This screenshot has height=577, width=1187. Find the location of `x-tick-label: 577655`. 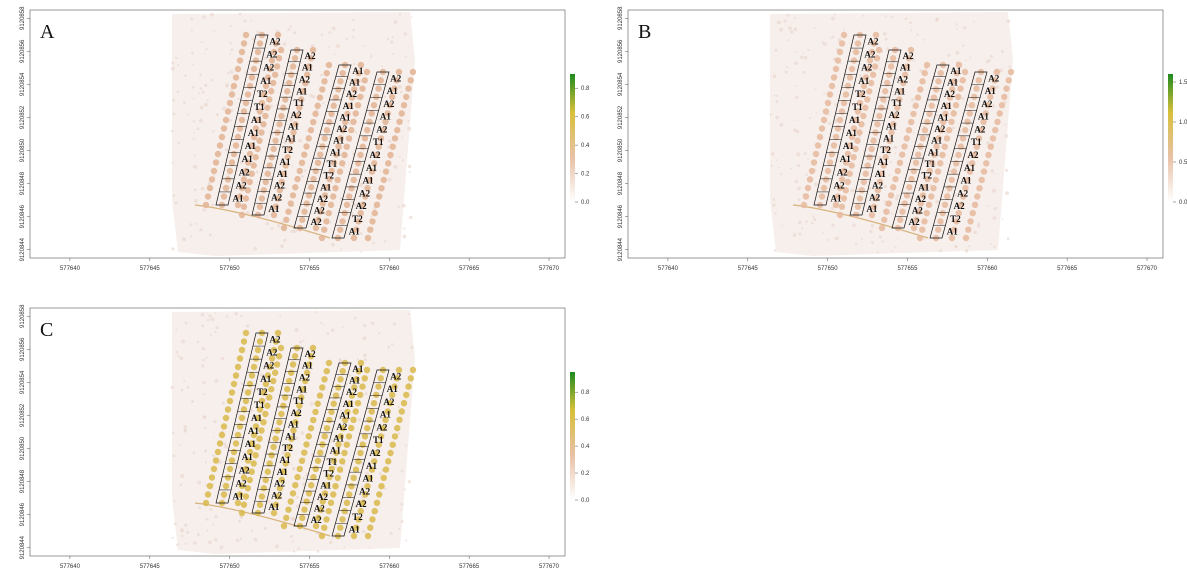

x-tick-label: 577655 is located at coordinates (309, 567).